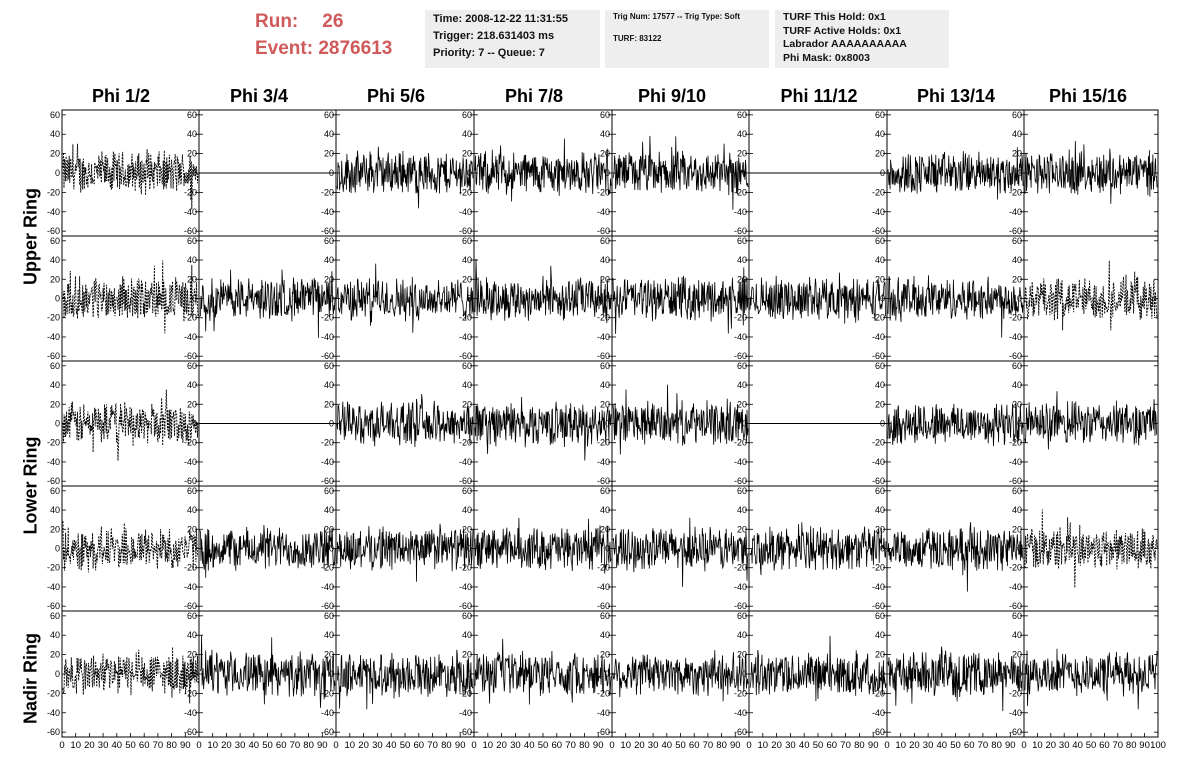 The width and height of the screenshot is (1196, 772). I want to click on event-label: Event: 2876613, so click(324, 48).